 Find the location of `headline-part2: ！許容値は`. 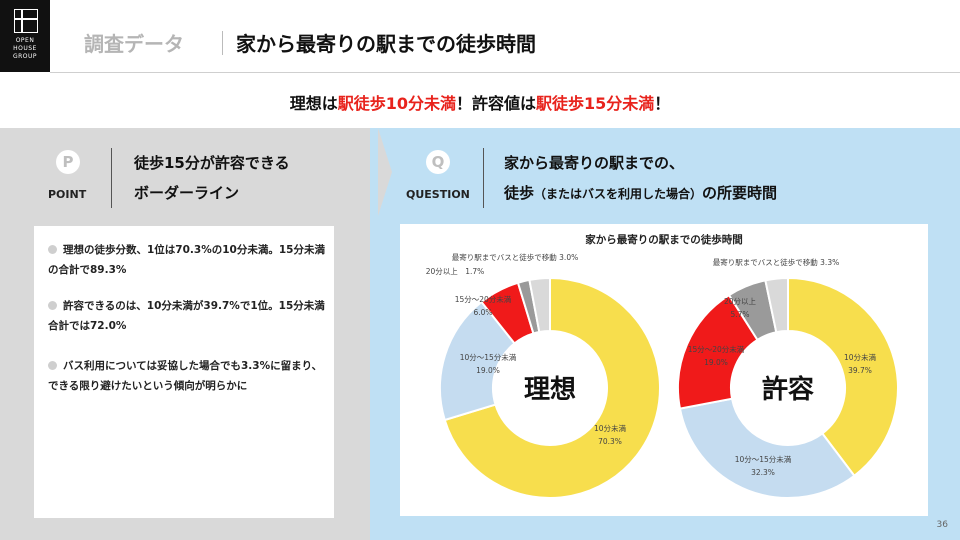

headline-part2: ！許容値は is located at coordinates (495, 103).